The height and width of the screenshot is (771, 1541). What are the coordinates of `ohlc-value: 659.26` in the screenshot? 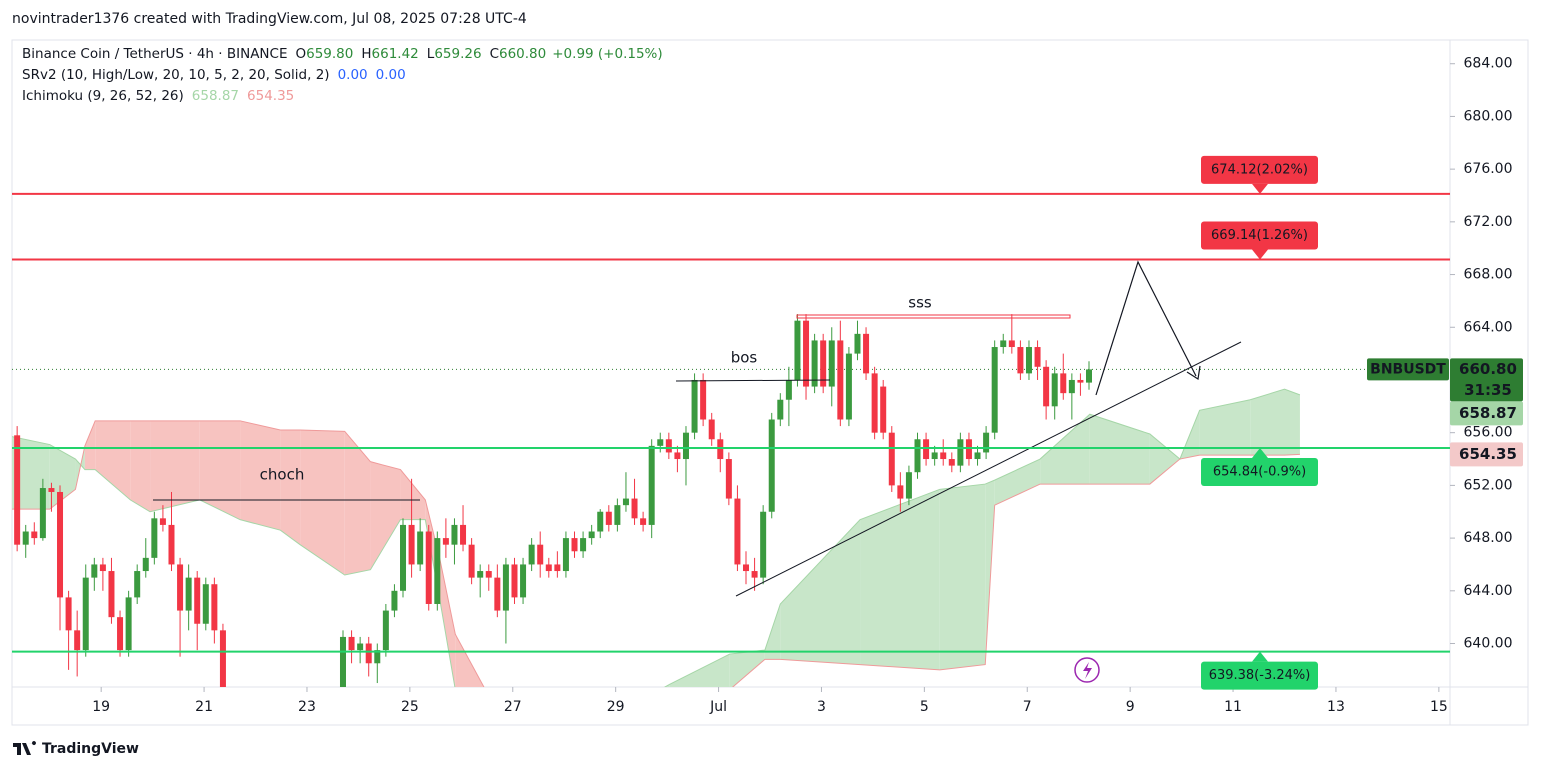 It's located at (457, 54).